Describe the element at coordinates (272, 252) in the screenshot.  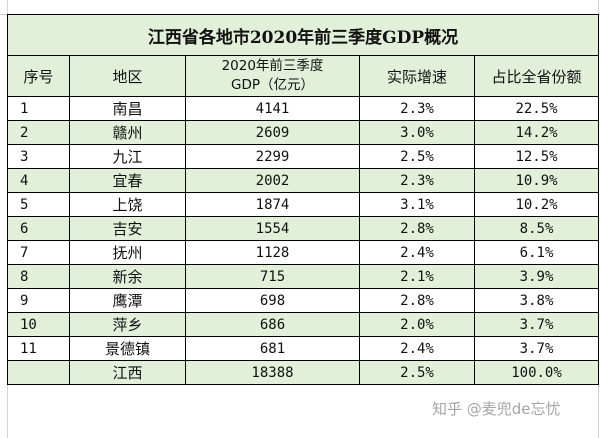
I see `cell-gdp: 1128` at that location.